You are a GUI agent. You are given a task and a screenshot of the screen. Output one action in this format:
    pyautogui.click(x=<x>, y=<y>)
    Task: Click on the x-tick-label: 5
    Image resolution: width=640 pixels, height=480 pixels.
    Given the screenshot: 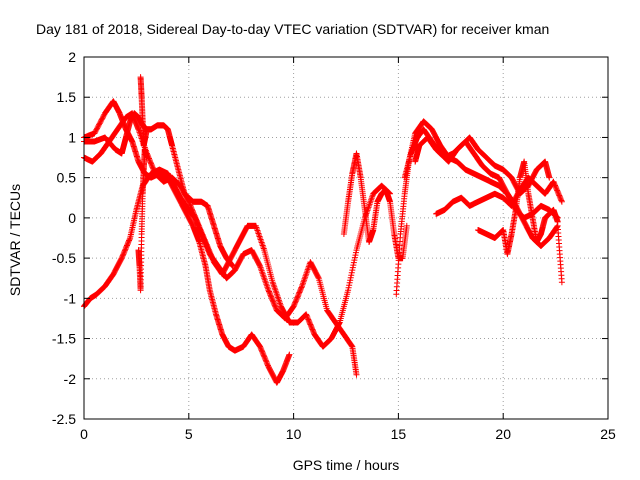 What is the action you would take?
    pyautogui.click(x=189, y=434)
    